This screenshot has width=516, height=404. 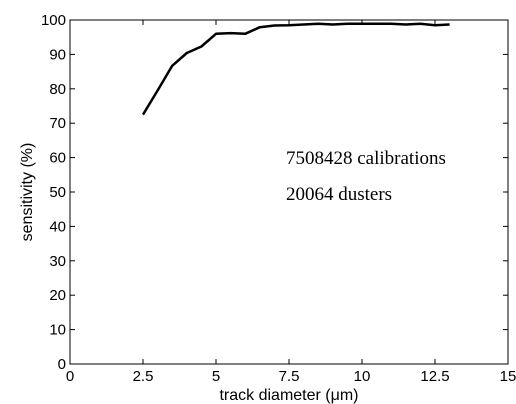 What do you see at coordinates (57, 54) in the screenshot?
I see `y-tick-label: 90` at bounding box center [57, 54].